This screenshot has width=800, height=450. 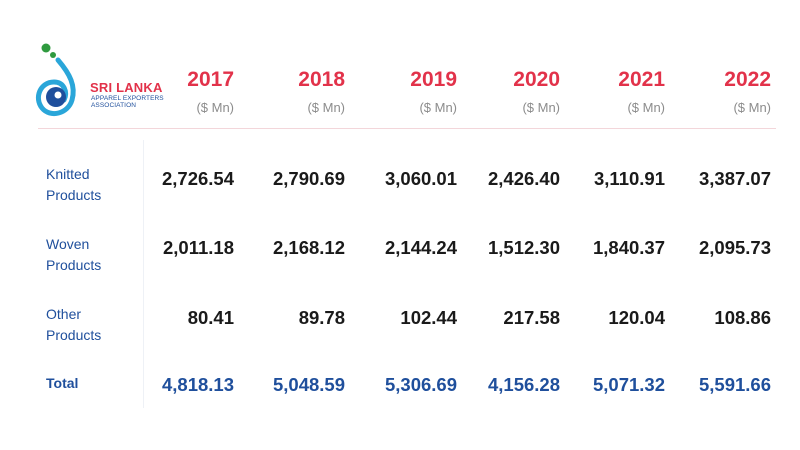 I want to click on value-cell: 2,011.18, so click(x=198, y=247).